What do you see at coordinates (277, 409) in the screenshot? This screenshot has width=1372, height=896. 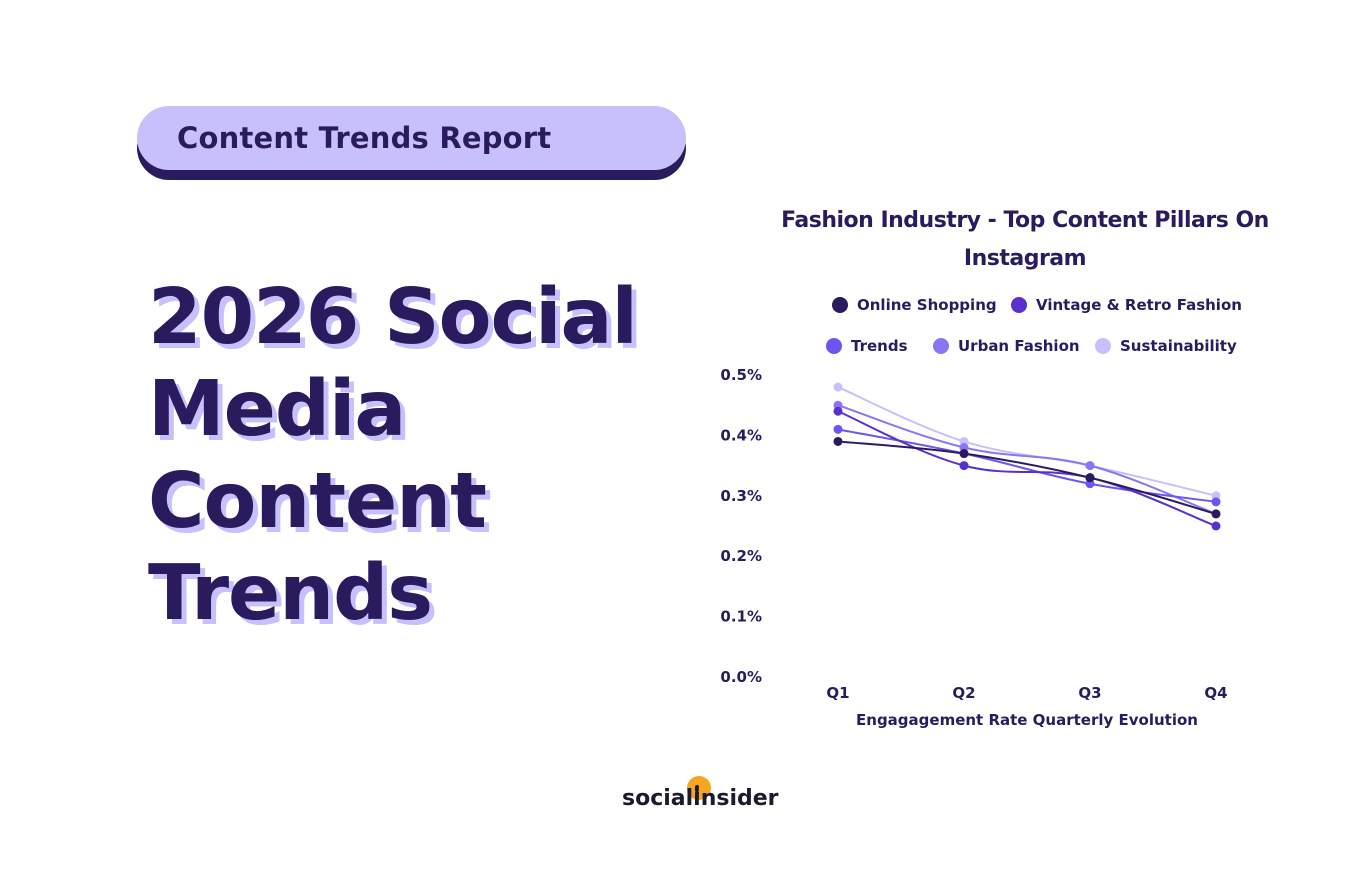 I see `headline-line-2: Media` at bounding box center [277, 409].